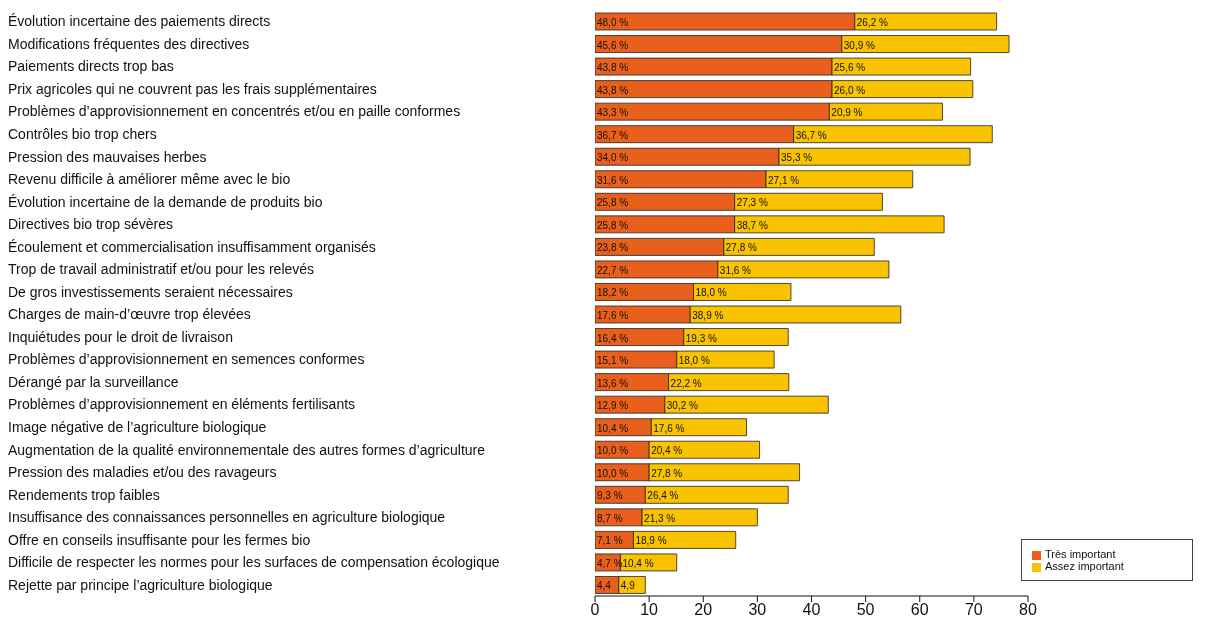 The height and width of the screenshot is (634, 1215). What do you see at coordinates (610, 541) in the screenshot?
I see `data-label: 7,1 %` at bounding box center [610, 541].